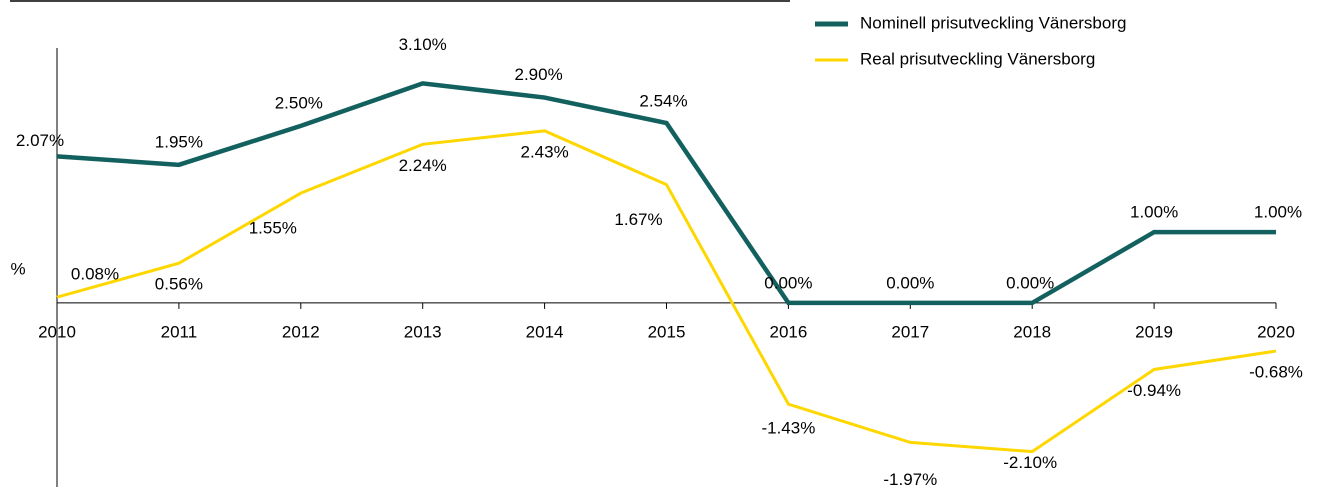  Describe the element at coordinates (273, 228) in the screenshot. I see `data-label: 1.55%` at that location.